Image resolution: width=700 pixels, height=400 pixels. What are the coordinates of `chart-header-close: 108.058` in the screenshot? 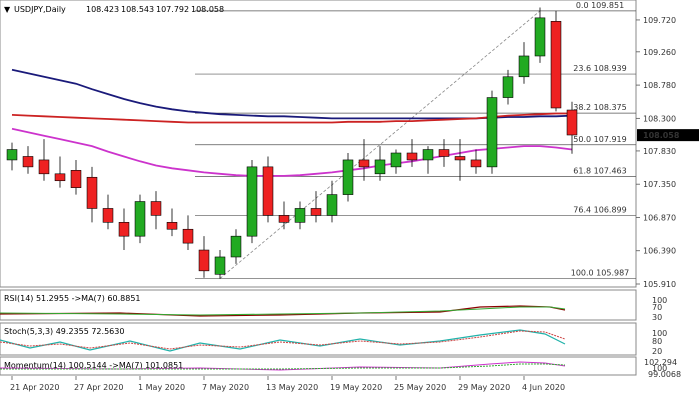 It's located at (207, 9).